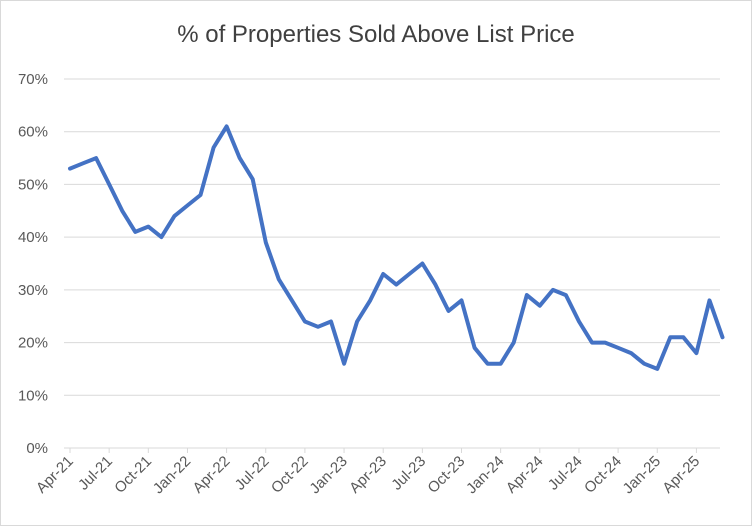  What do you see at coordinates (133, 475) in the screenshot?
I see `x-tick-label: Oct-21` at bounding box center [133, 475].